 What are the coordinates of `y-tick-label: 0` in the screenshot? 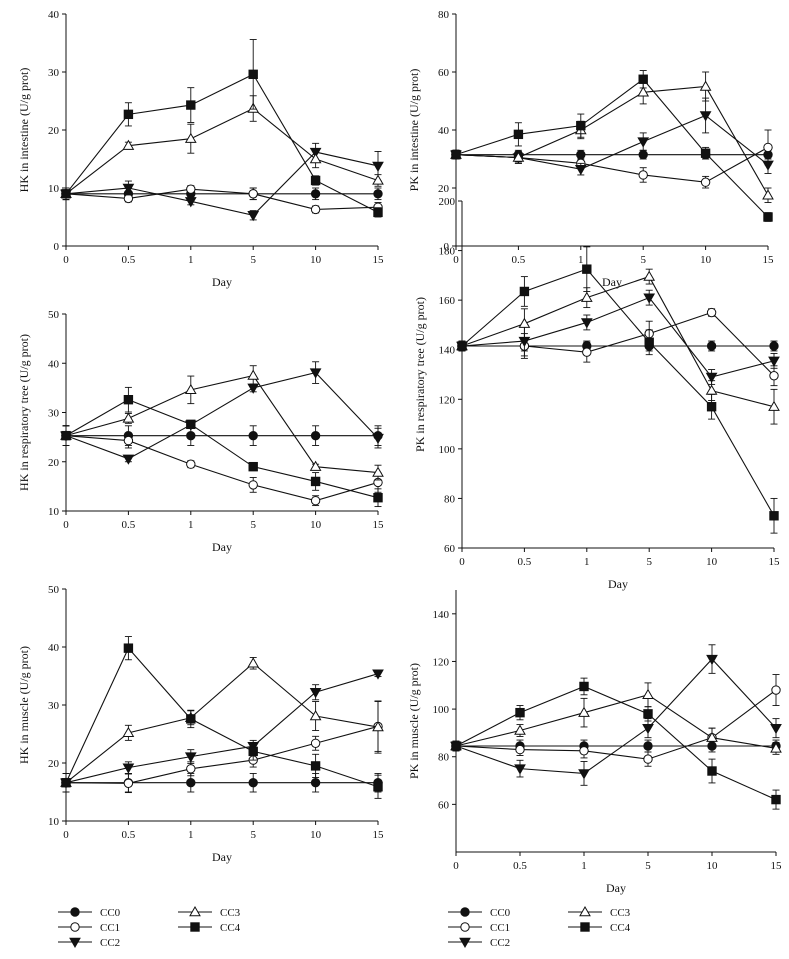 It's located at (57, 247).